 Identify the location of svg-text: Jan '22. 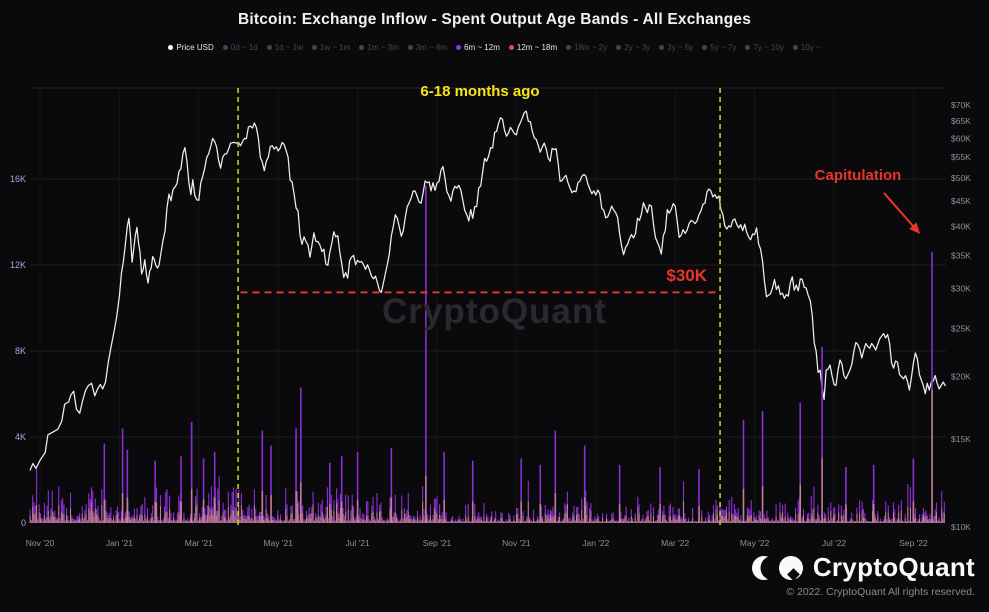
(595, 543).